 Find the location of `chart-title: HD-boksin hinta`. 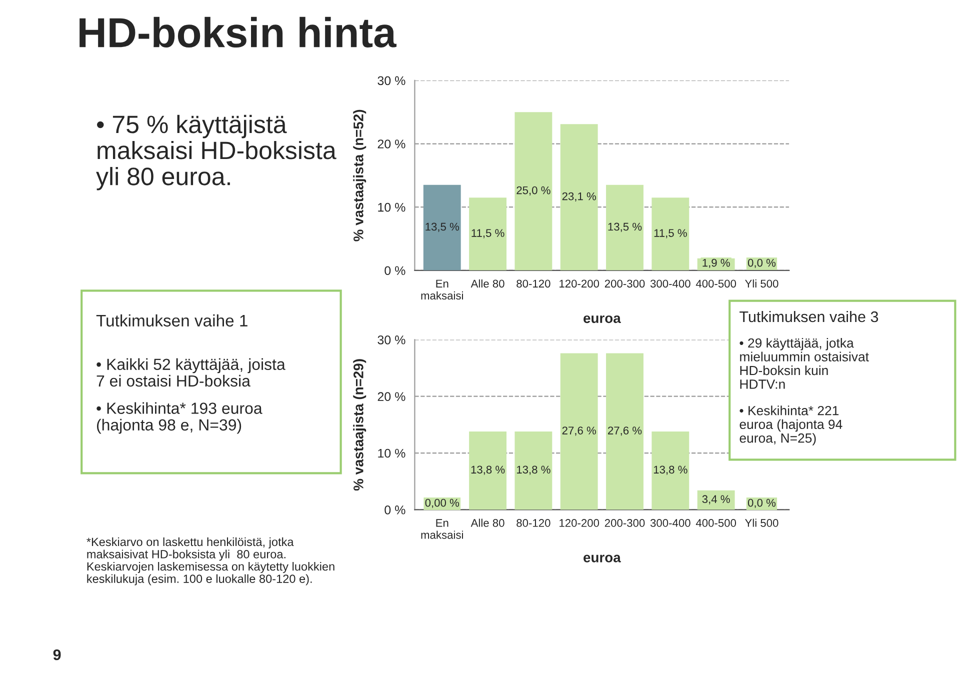

chart-title: HD-boksin hinta is located at coordinates (238, 32).